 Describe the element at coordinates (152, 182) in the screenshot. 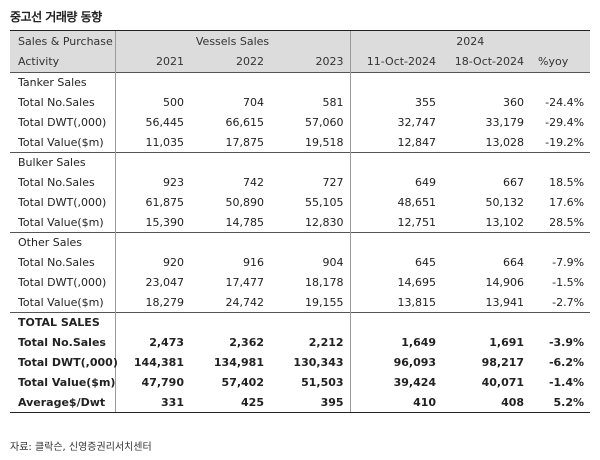

I see `cell-v2021: 923` at that location.